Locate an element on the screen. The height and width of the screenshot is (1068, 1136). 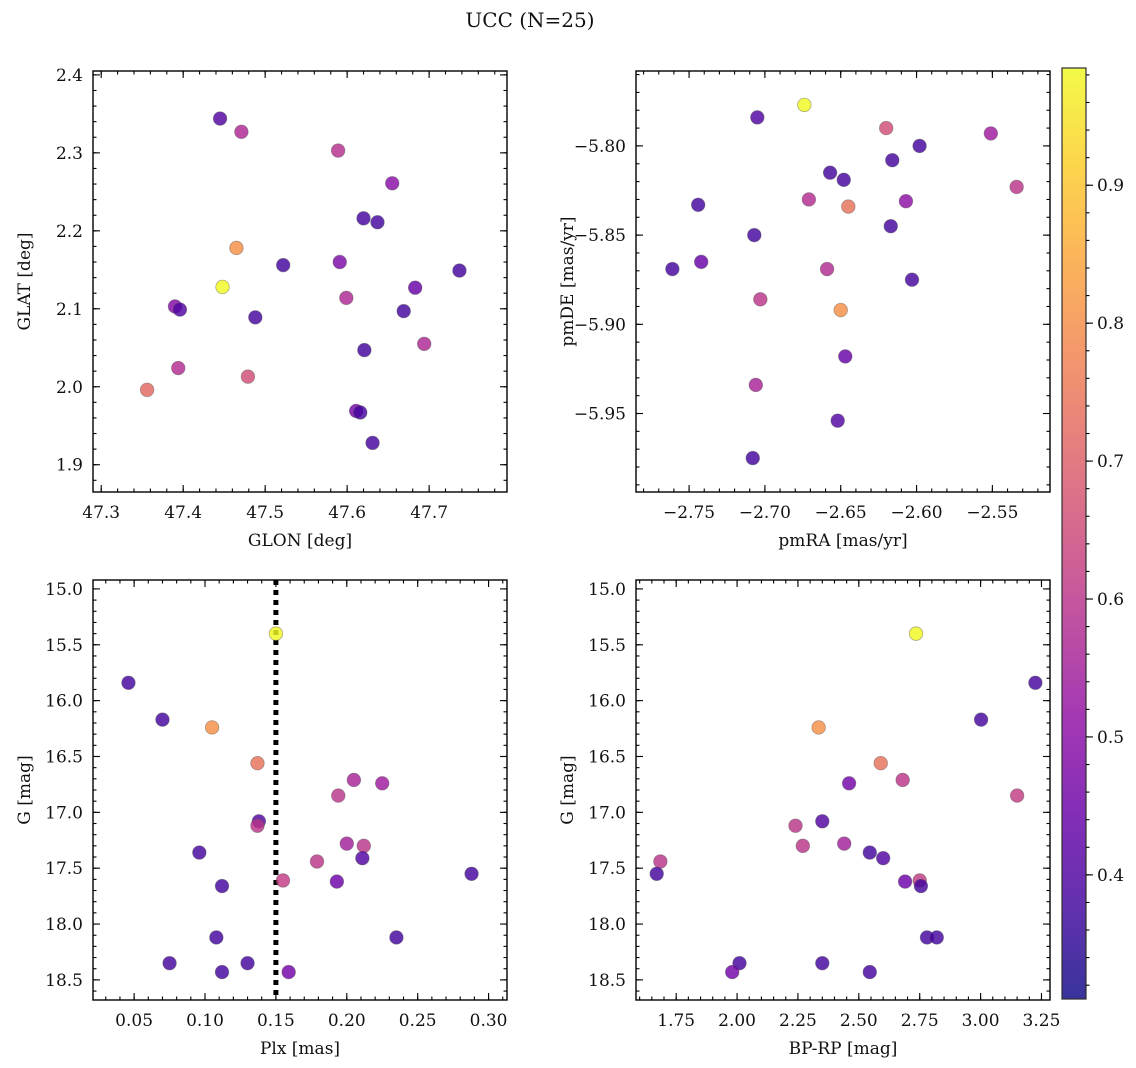
y-tick-label: 2.1 is located at coordinates (69, 310).